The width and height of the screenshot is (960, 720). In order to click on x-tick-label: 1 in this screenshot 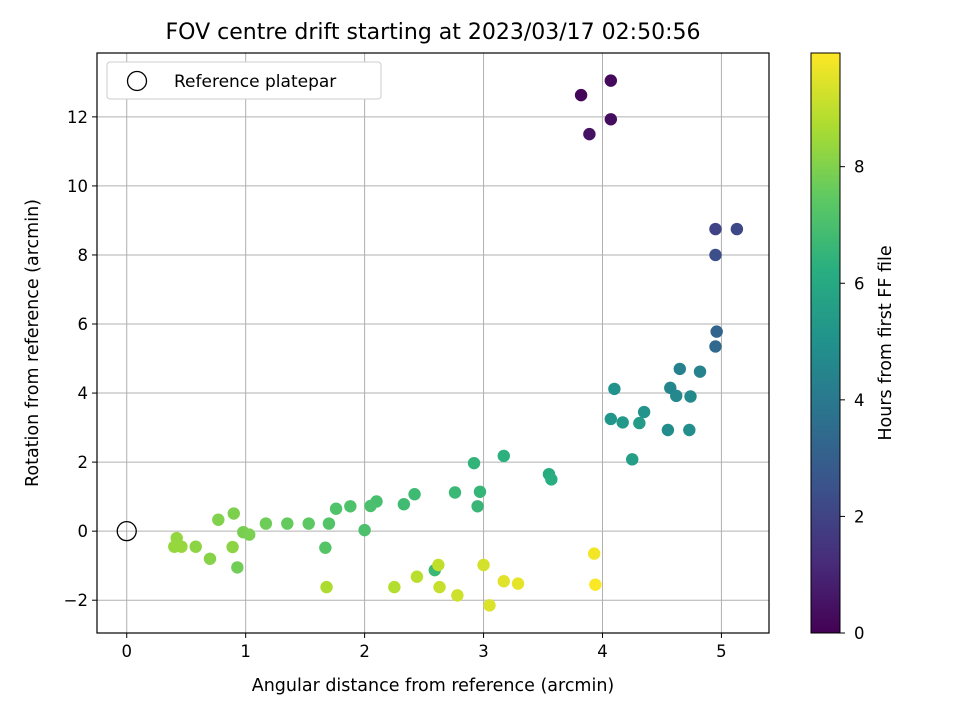, I will do `click(245, 651)`.